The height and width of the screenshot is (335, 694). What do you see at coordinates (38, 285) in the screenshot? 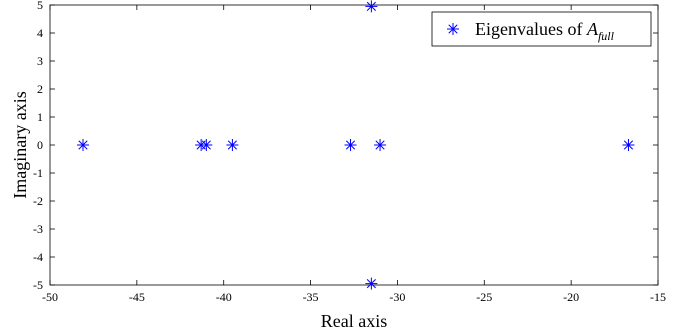
I see `y-tick-label: -5` at bounding box center [38, 285].